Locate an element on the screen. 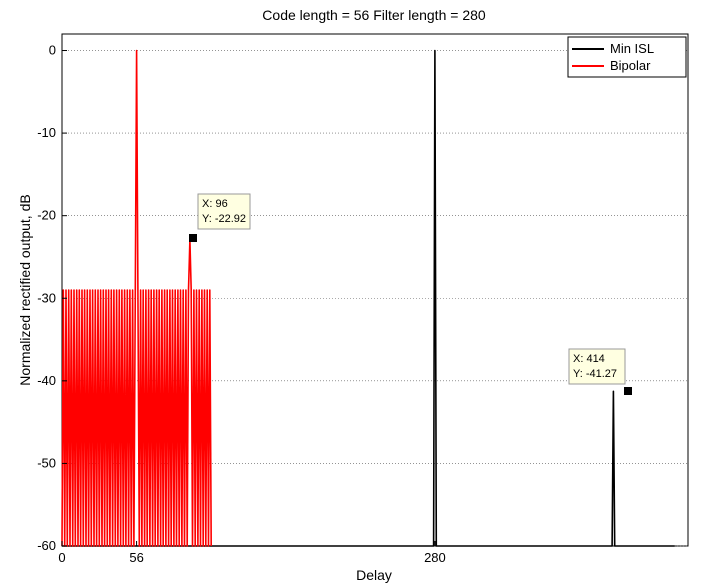 This screenshot has width=708, height=586. datatip-x-label: X: 96 is located at coordinates (215, 204).